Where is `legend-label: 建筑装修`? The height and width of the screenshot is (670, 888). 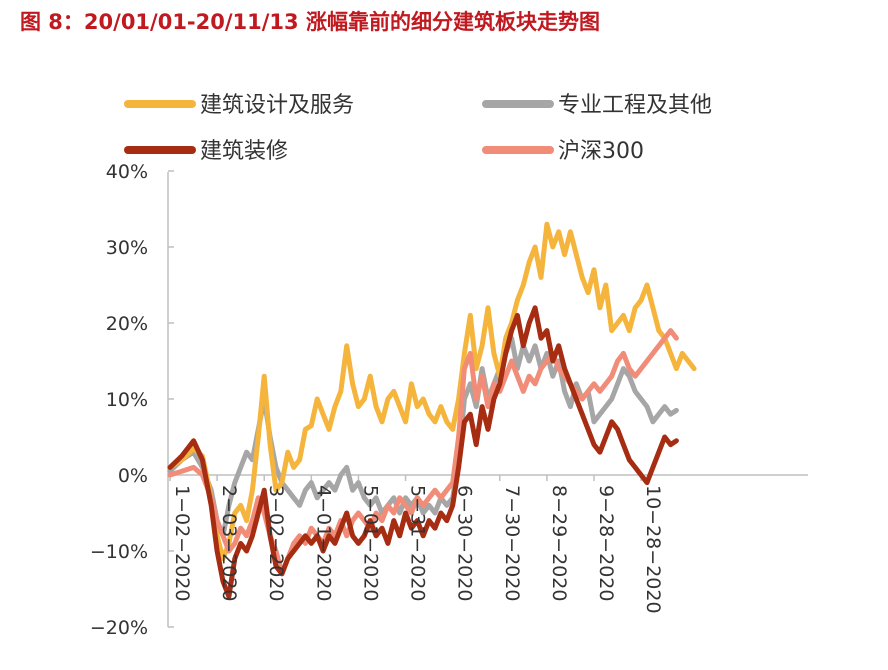
legend-label: 建筑装修 is located at coordinates (244, 151).